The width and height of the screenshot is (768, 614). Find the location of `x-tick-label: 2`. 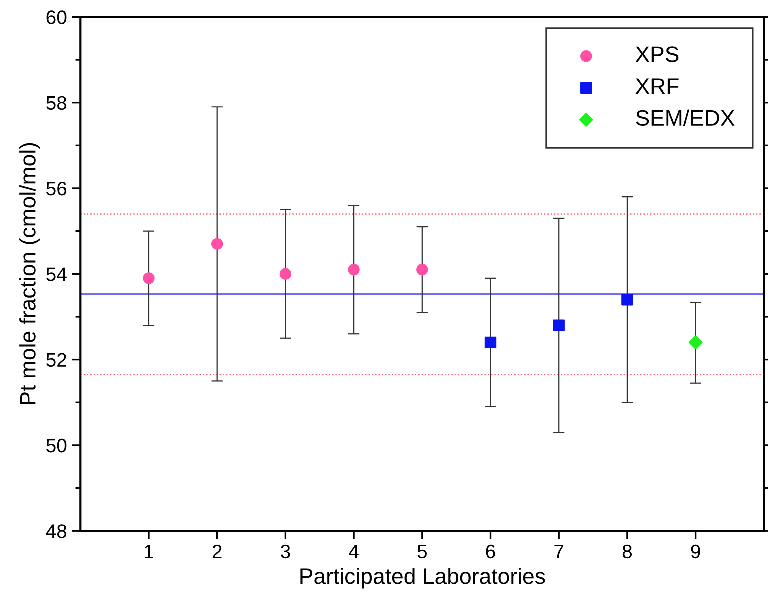

x-tick-label: 2 is located at coordinates (217, 551).